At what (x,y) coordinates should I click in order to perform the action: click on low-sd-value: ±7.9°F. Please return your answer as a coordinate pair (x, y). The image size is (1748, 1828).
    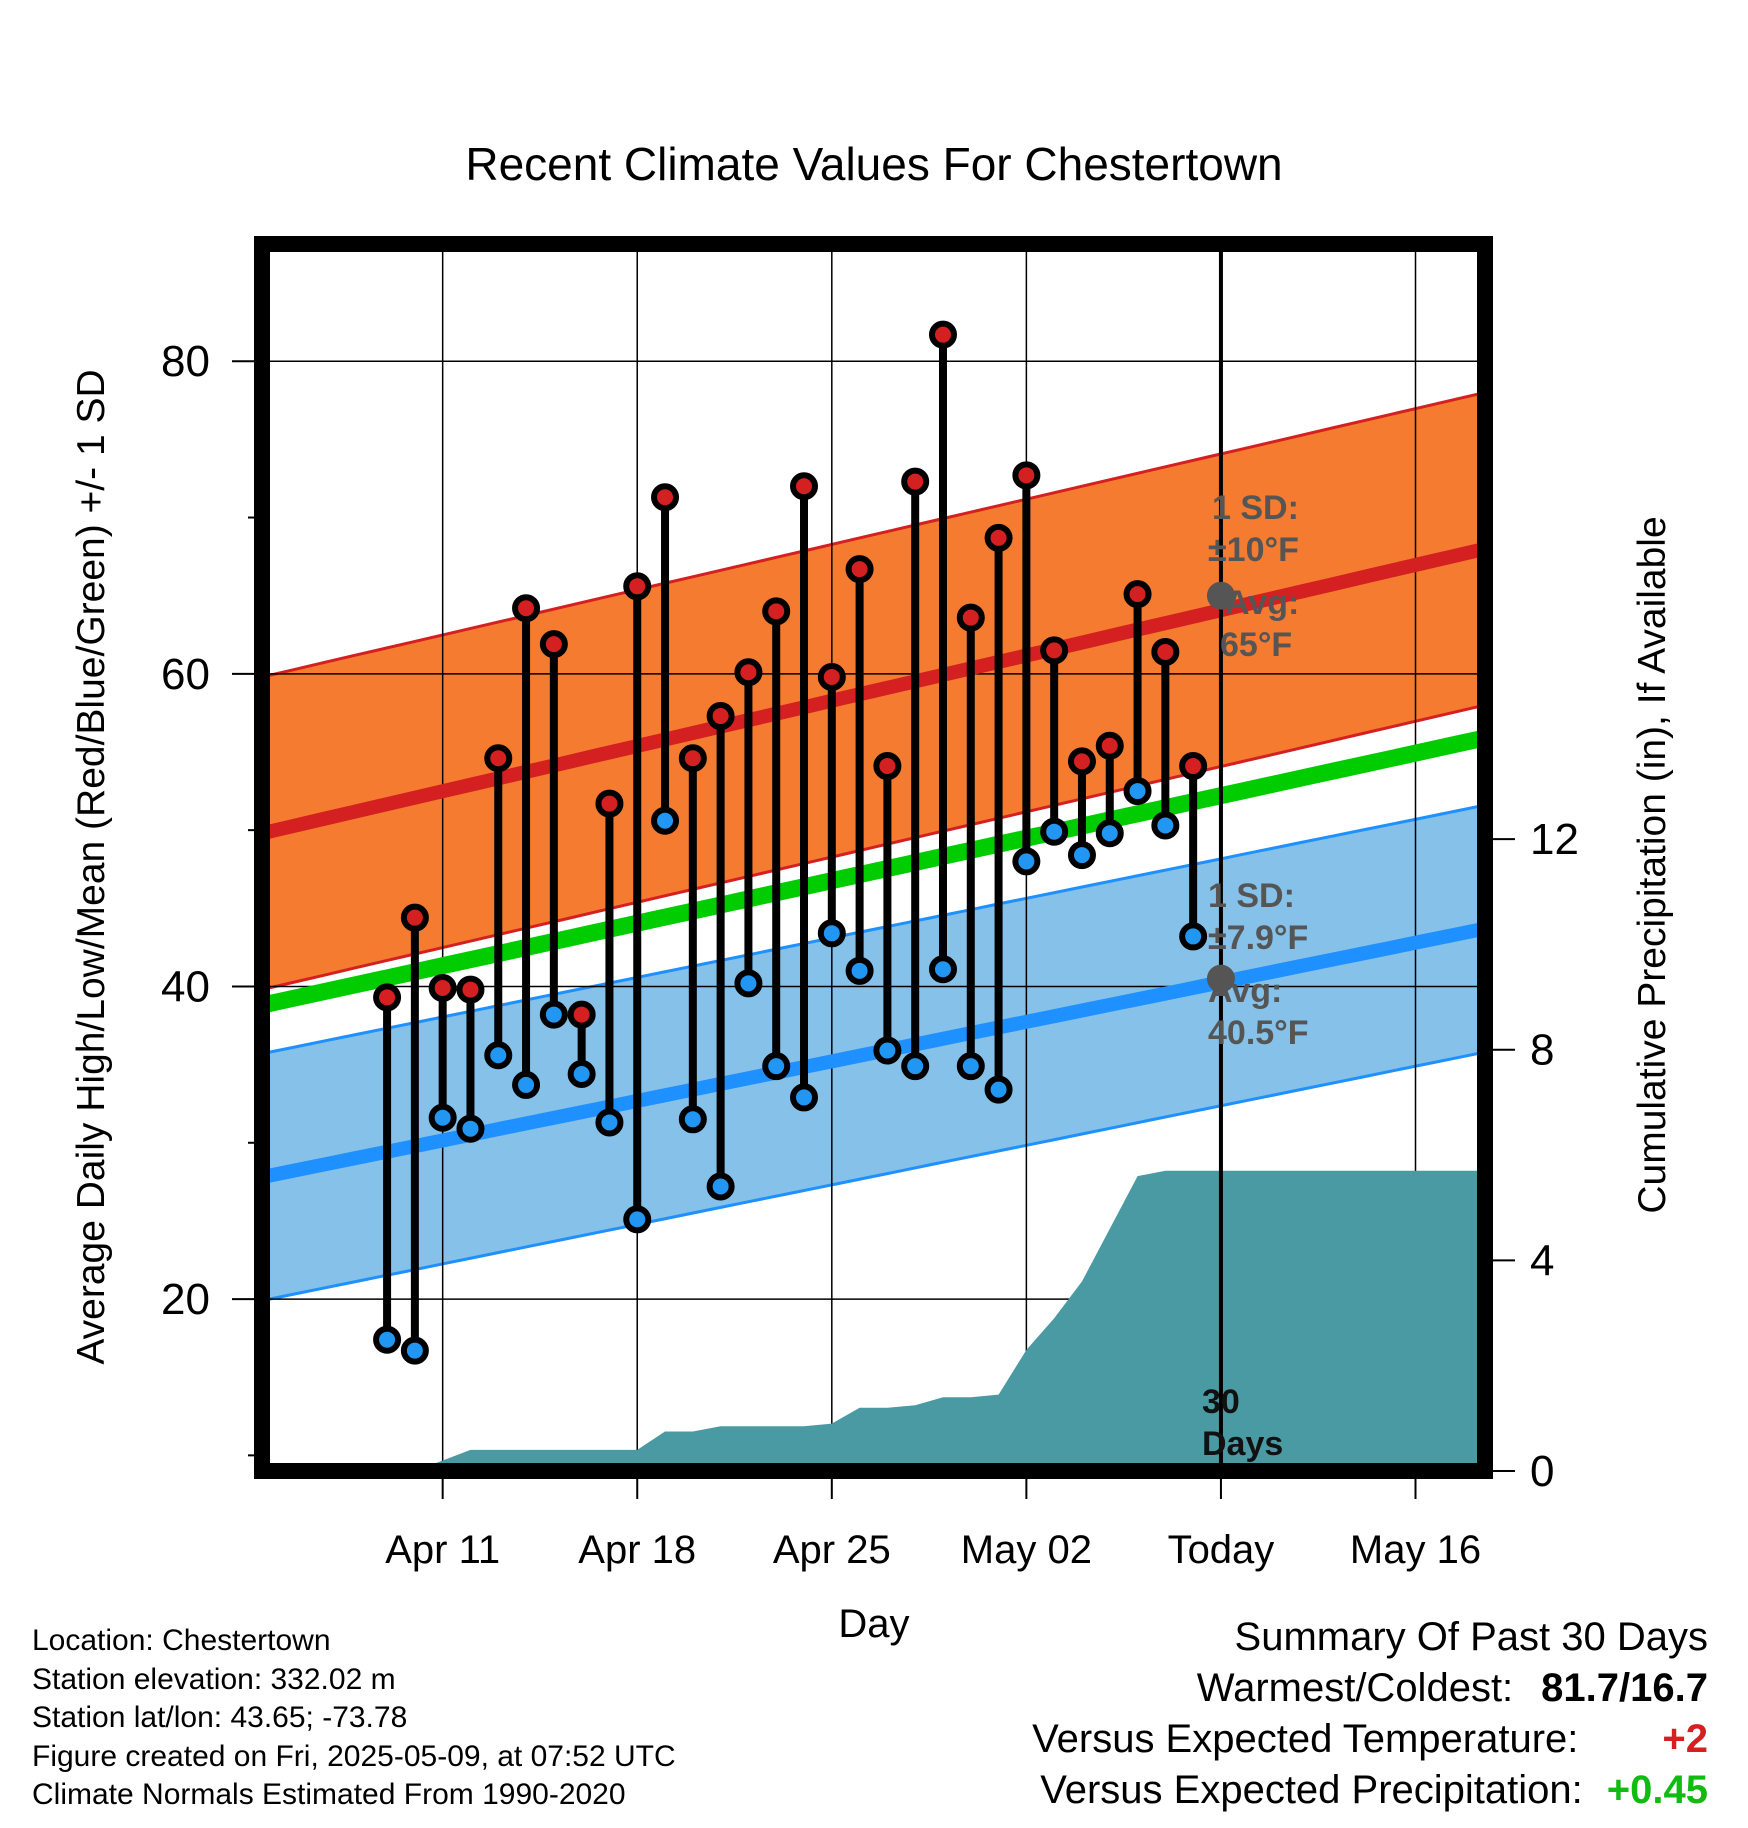
    Looking at the image, I should click on (1258, 938).